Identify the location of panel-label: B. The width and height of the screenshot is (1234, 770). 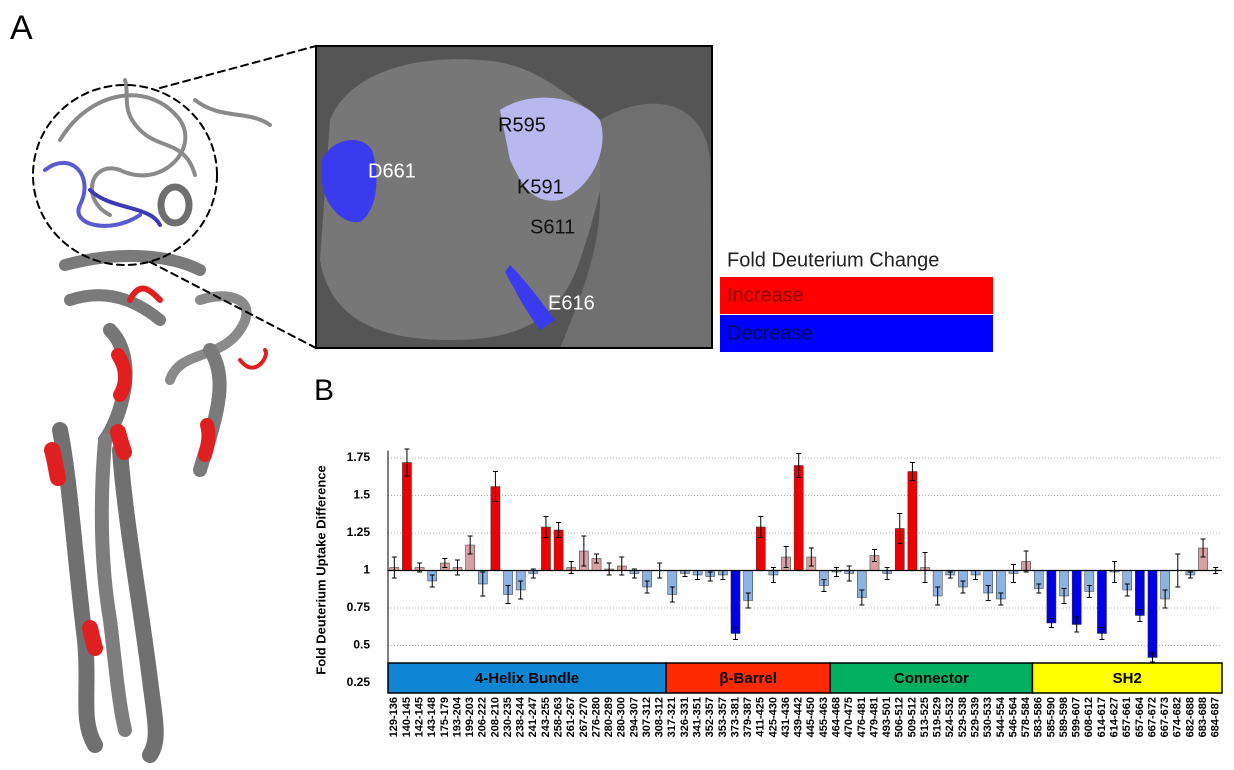
(324, 390).